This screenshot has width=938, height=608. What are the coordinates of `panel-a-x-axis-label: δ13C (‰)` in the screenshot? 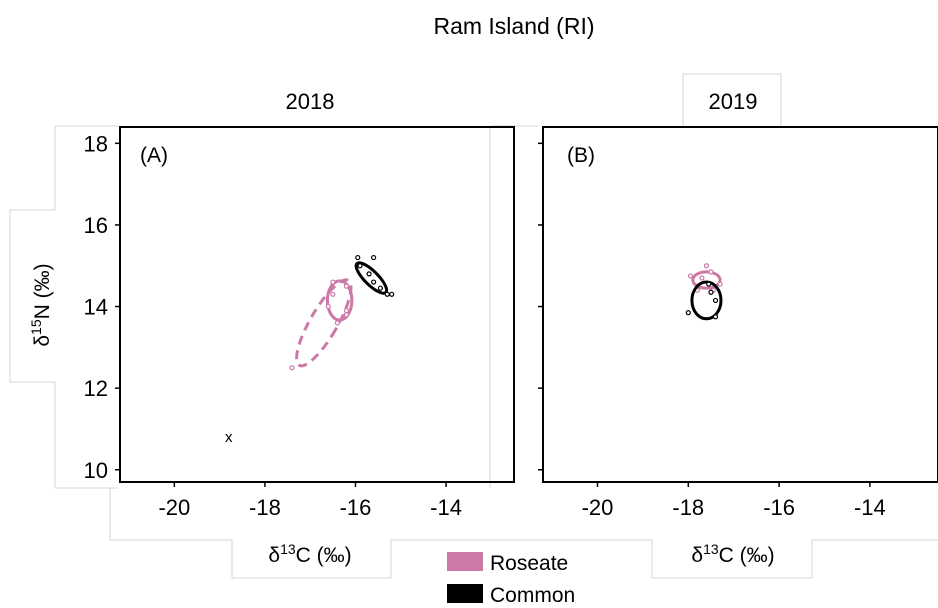 It's located at (309, 554).